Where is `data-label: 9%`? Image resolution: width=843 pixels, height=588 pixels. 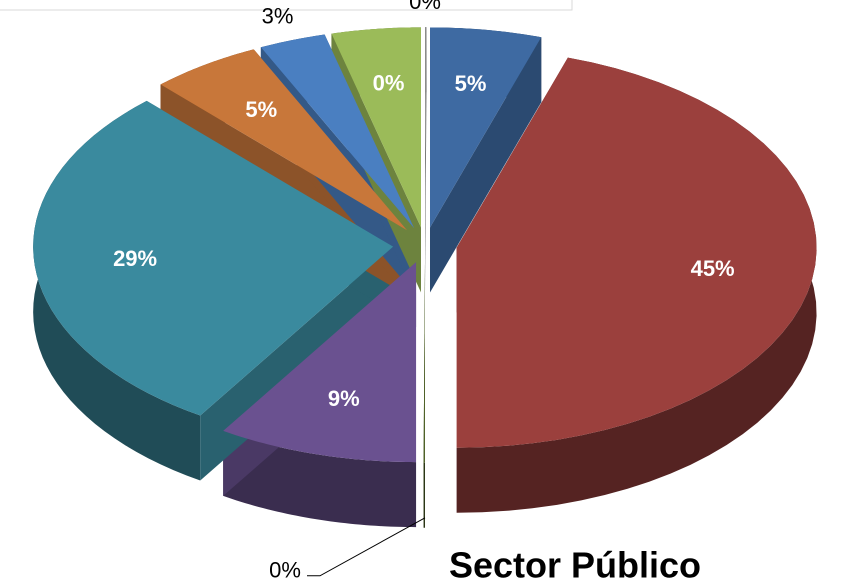 data-label: 9% is located at coordinates (344, 398).